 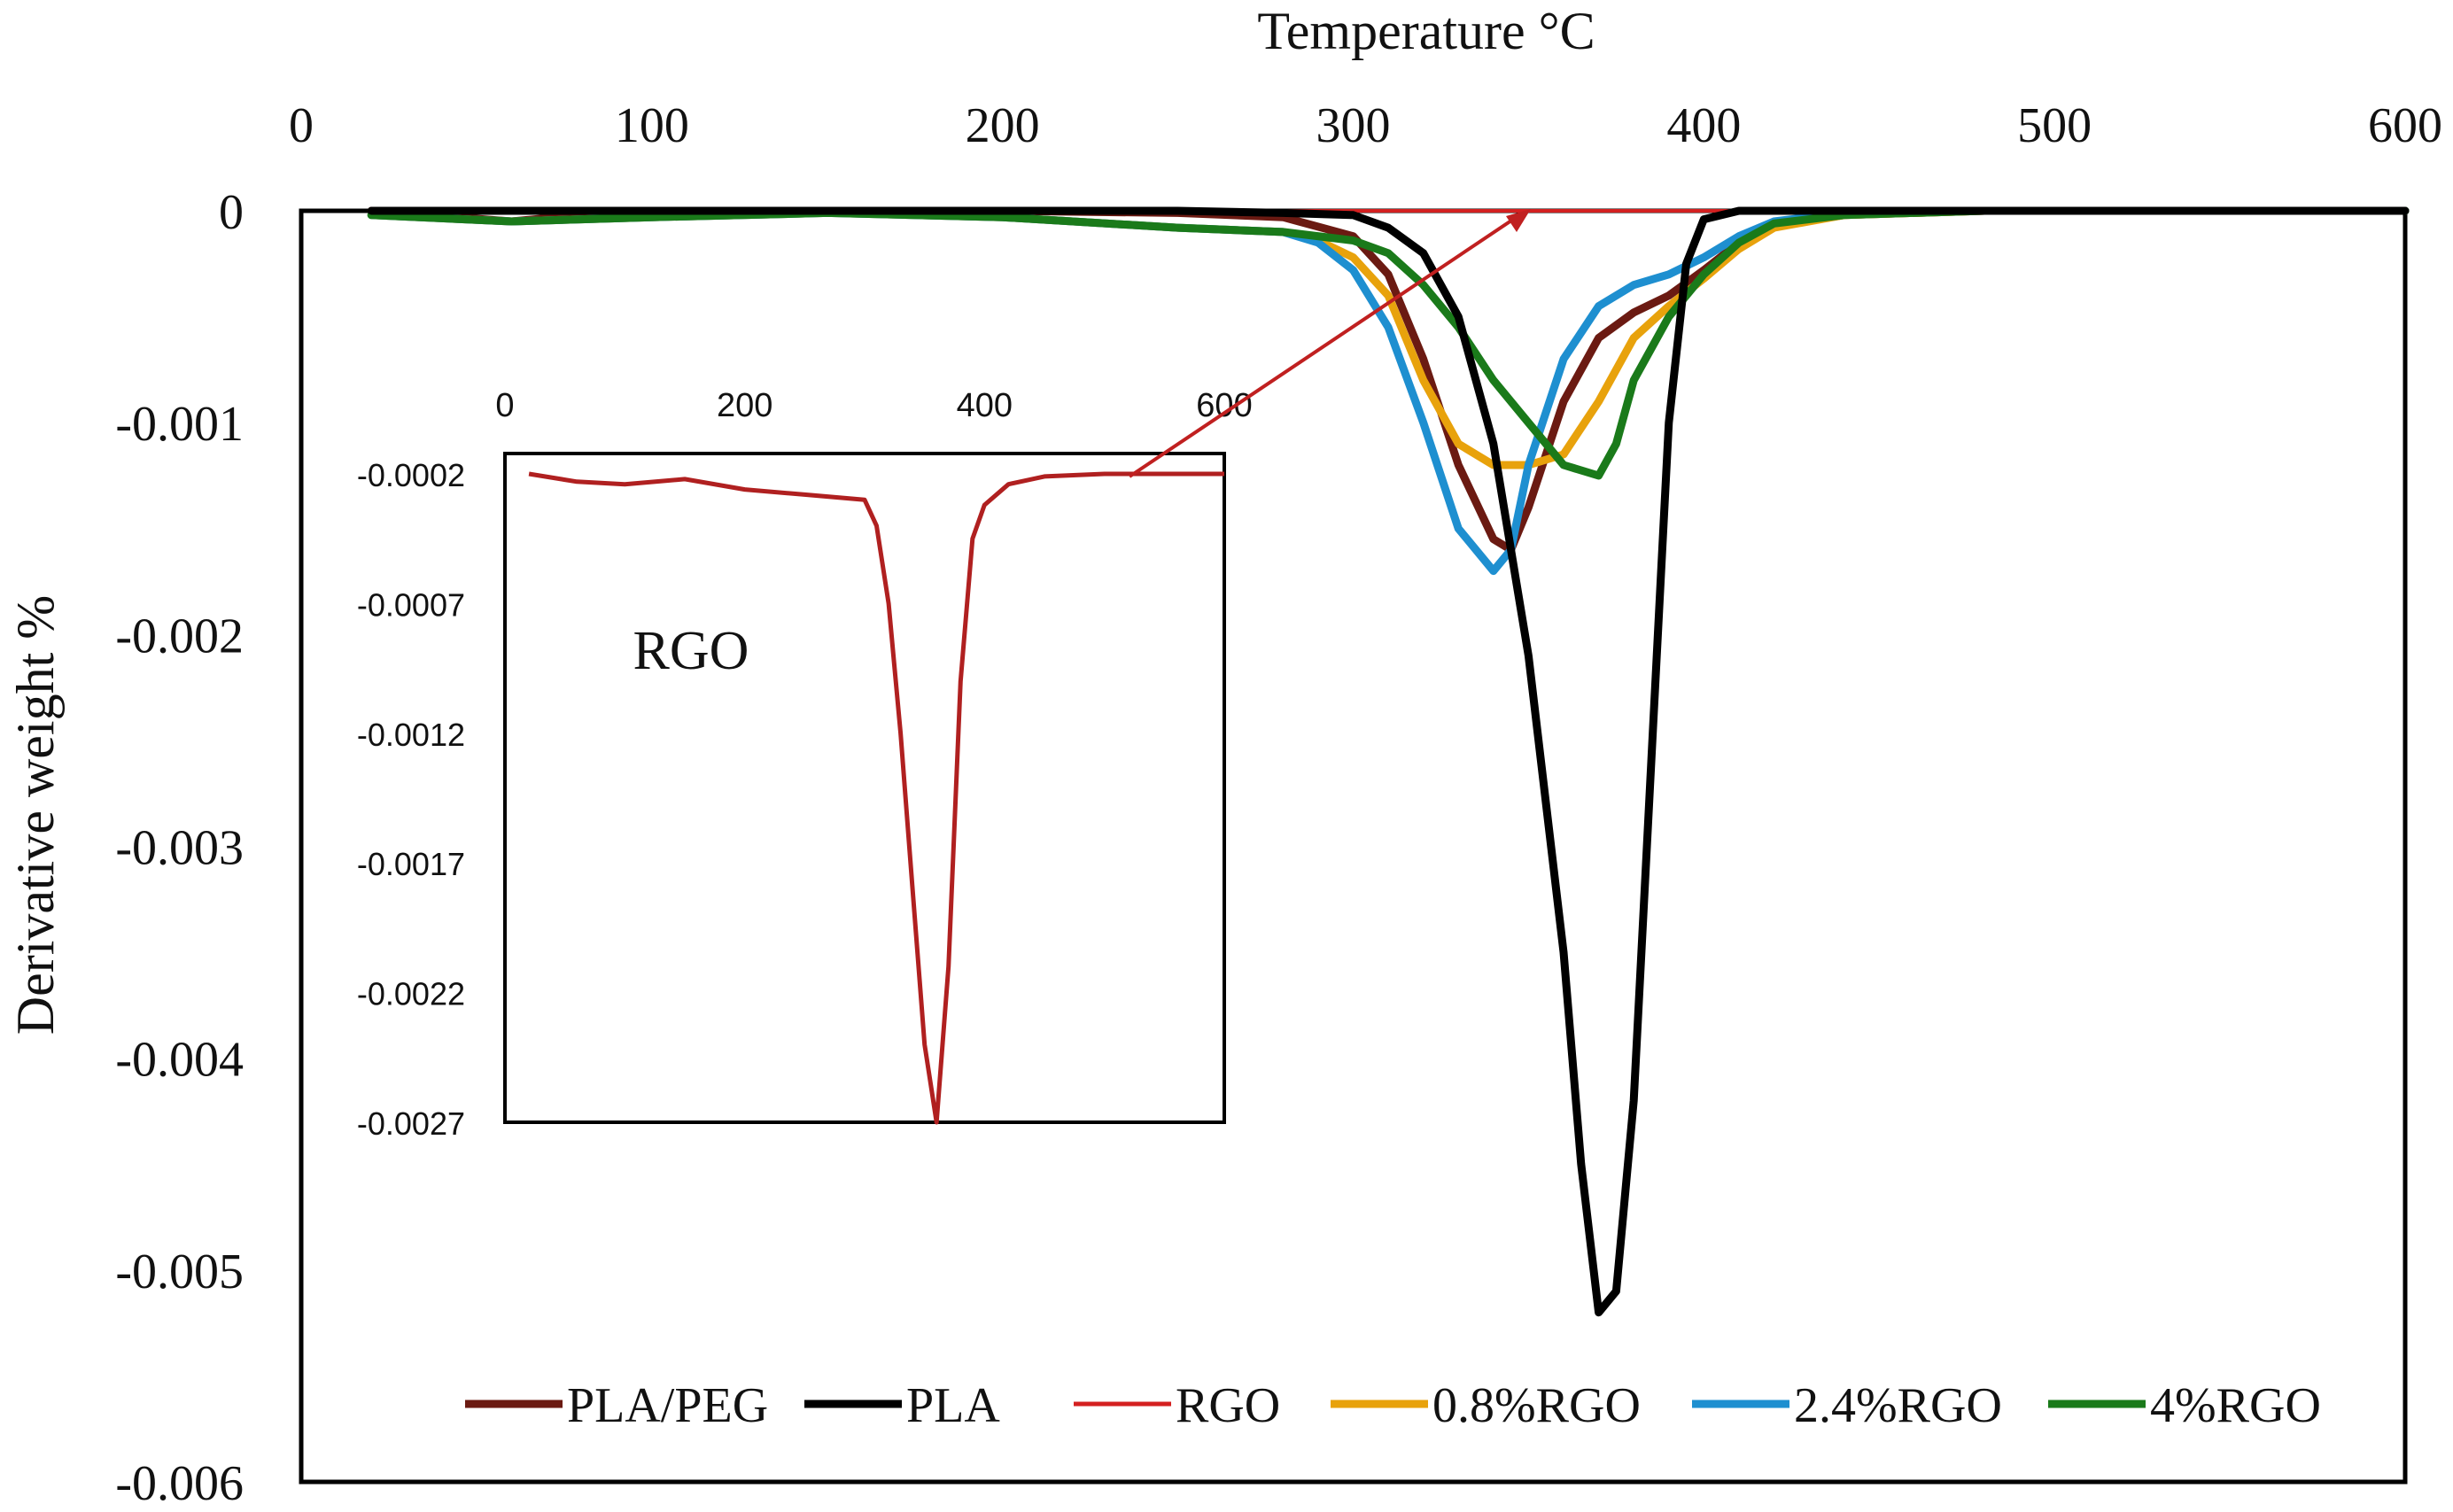 What do you see at coordinates (2054, 125) in the screenshot?
I see `x-tick-label-500: 500` at bounding box center [2054, 125].